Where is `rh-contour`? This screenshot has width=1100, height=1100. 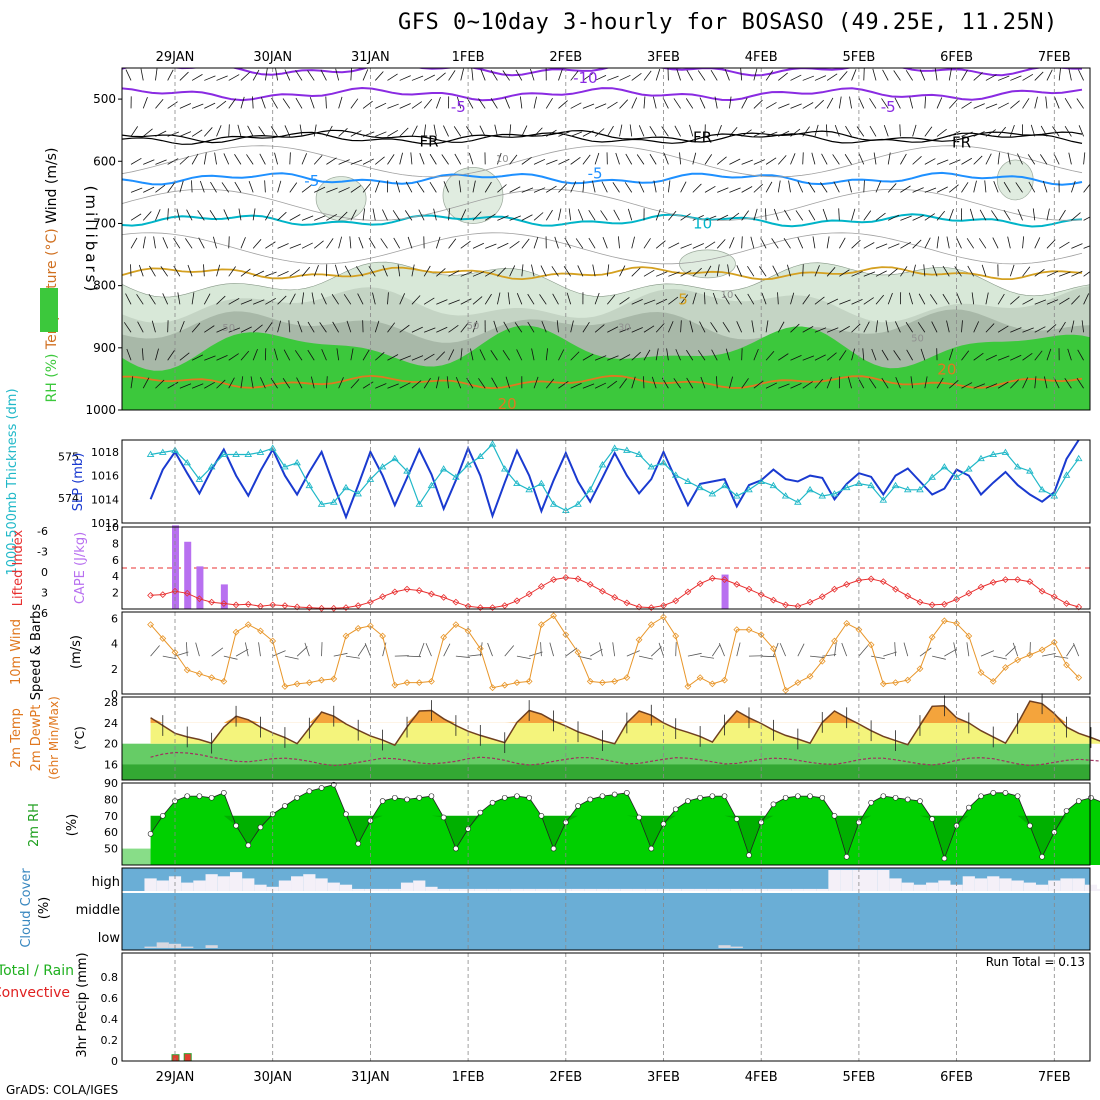
rh-contour is located at coordinates (602, 248).